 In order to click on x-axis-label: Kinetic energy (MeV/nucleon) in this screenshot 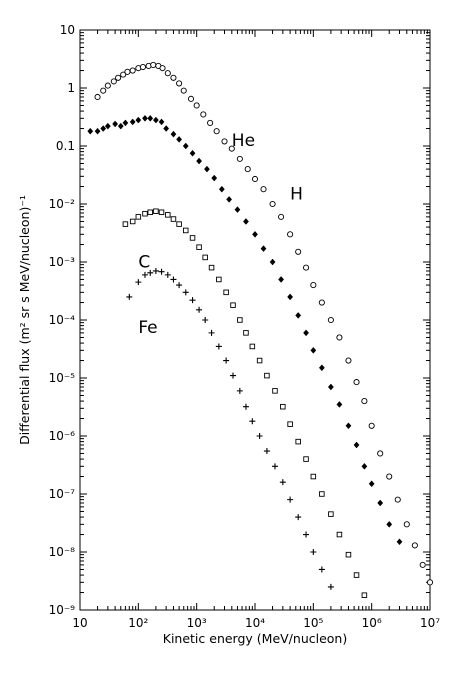, I will do `click(255, 638)`.